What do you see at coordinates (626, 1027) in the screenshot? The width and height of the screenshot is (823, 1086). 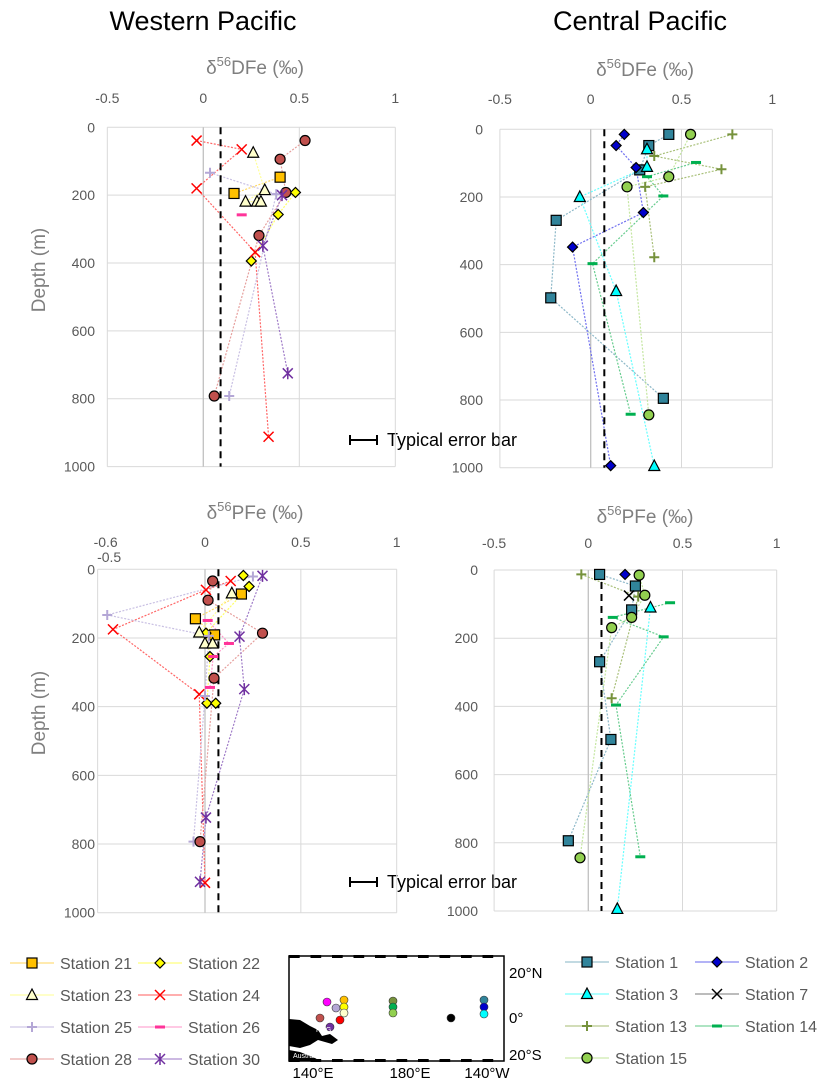 I see `legend-item: Station 13` at bounding box center [626, 1027].